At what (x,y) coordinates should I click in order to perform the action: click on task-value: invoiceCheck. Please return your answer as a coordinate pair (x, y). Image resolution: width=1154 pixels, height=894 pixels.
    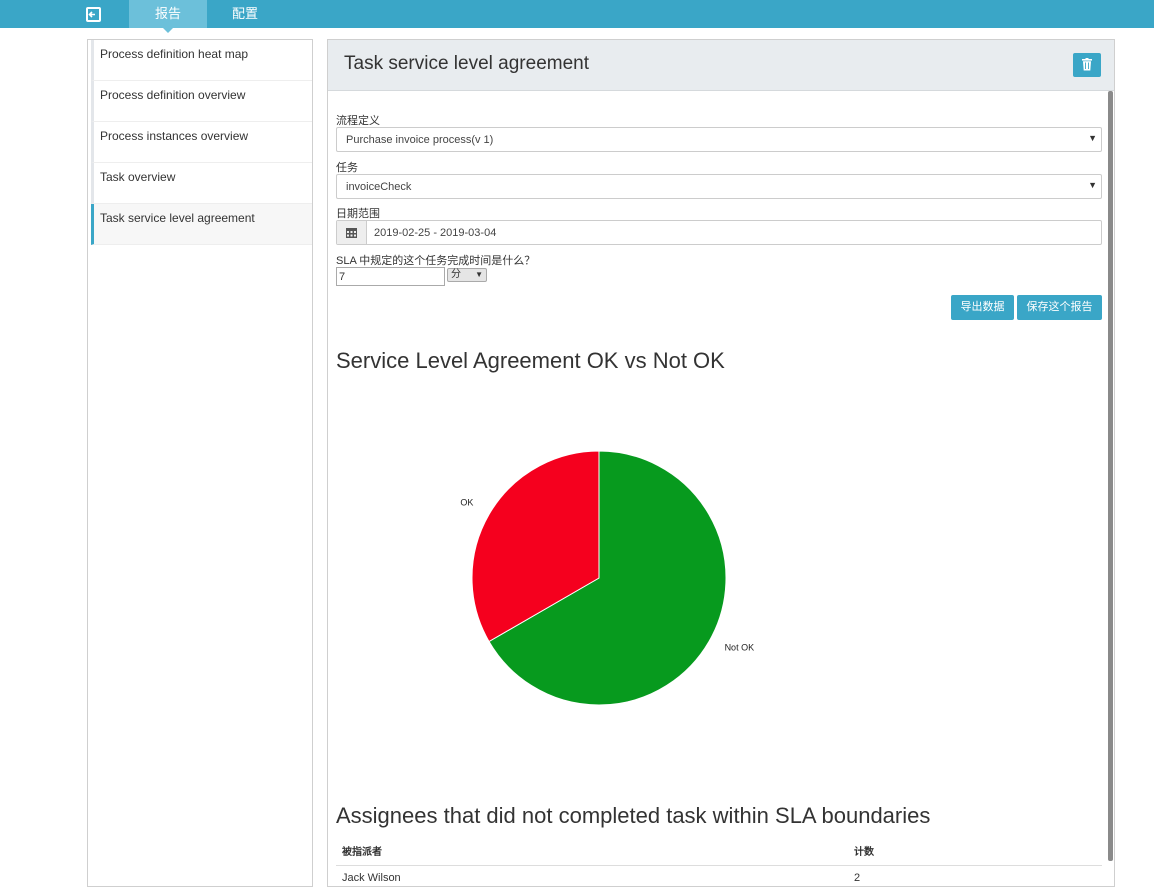
    Looking at the image, I should click on (379, 187).